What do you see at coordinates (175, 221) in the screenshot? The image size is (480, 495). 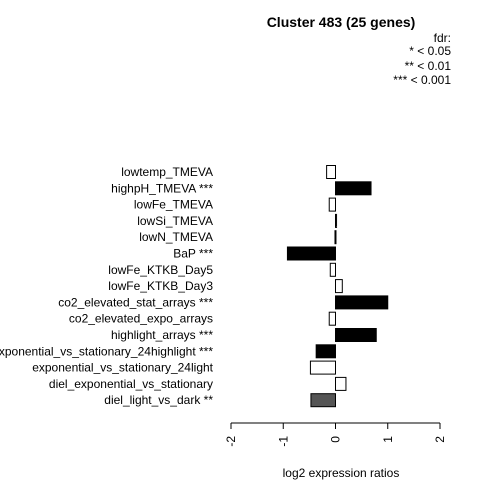 I see `category-label: lowSi_TMEVA` at bounding box center [175, 221].